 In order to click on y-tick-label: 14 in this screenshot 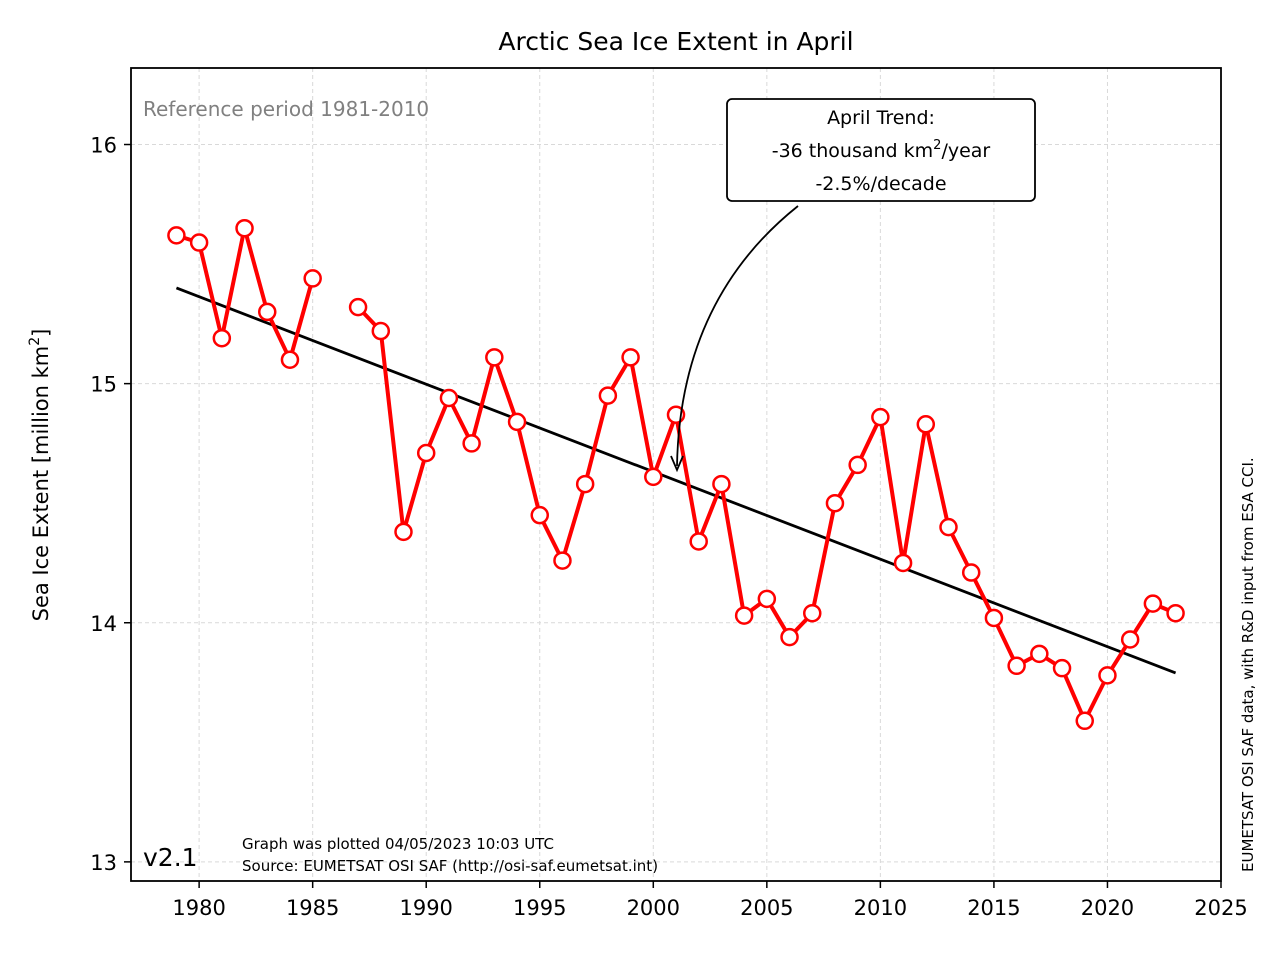, I will do `click(103, 624)`.